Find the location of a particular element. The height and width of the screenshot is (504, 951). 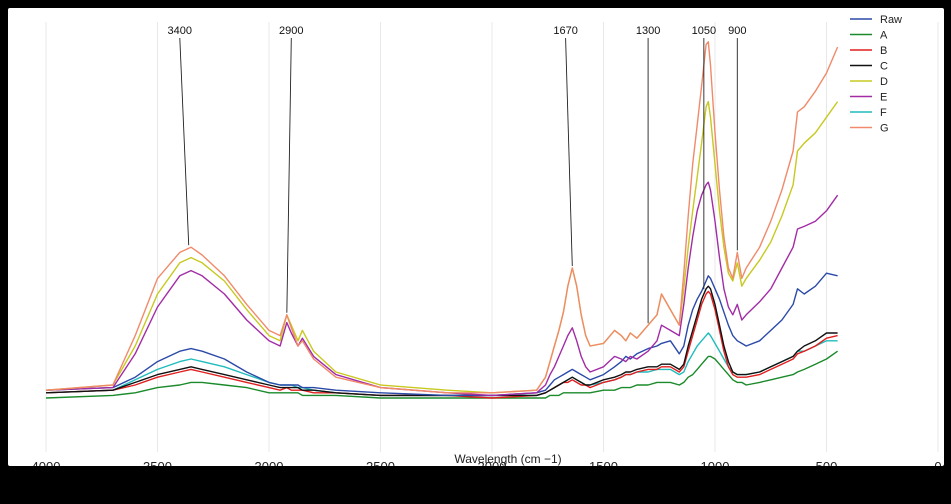

legend-label-f: F is located at coordinates (883, 113).